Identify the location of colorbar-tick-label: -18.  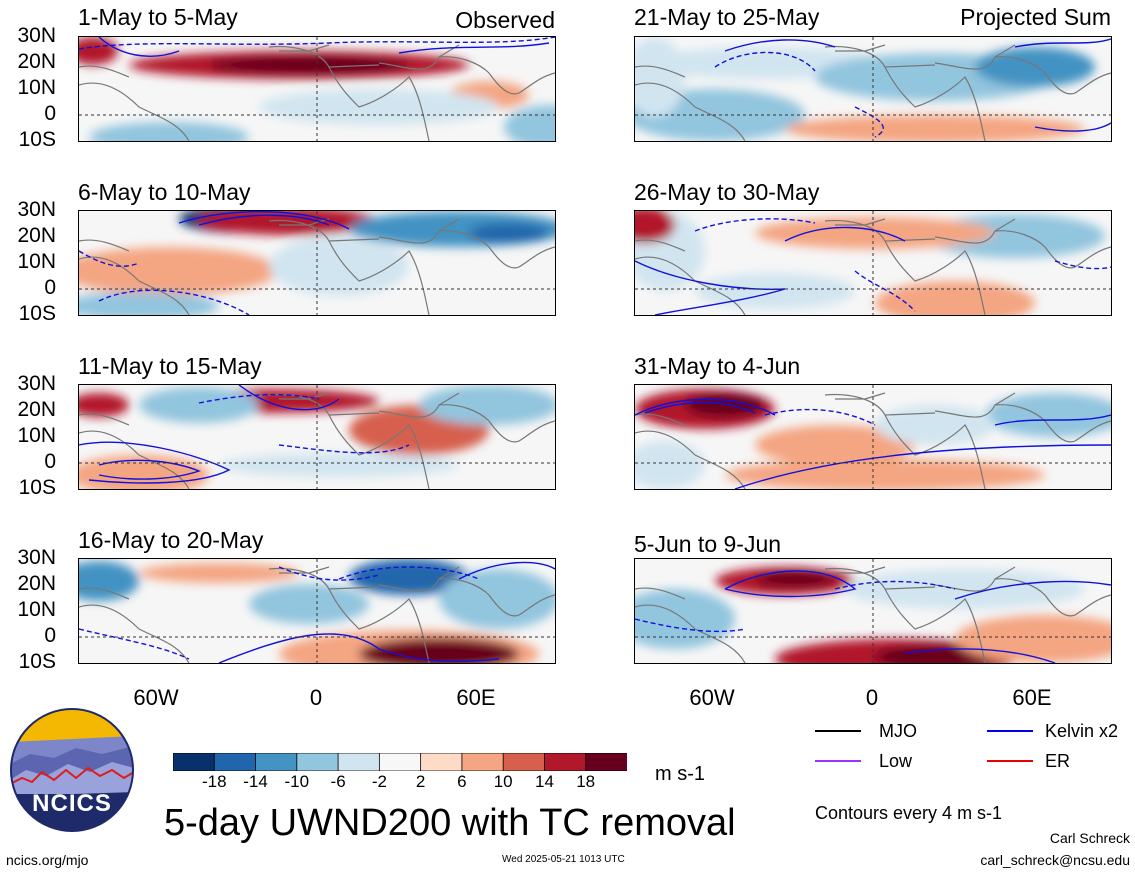
(214, 781).